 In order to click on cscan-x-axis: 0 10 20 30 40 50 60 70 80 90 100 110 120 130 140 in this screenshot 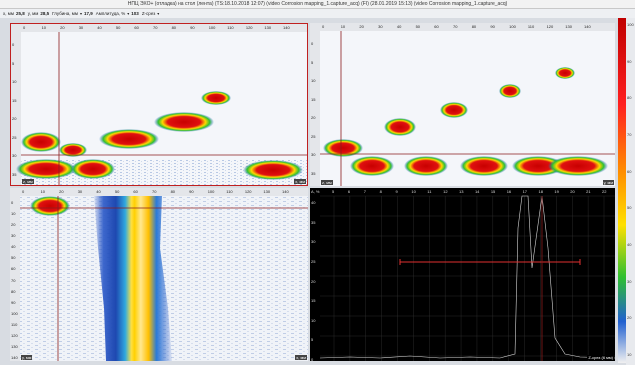, I will do `click(159, 192)`.